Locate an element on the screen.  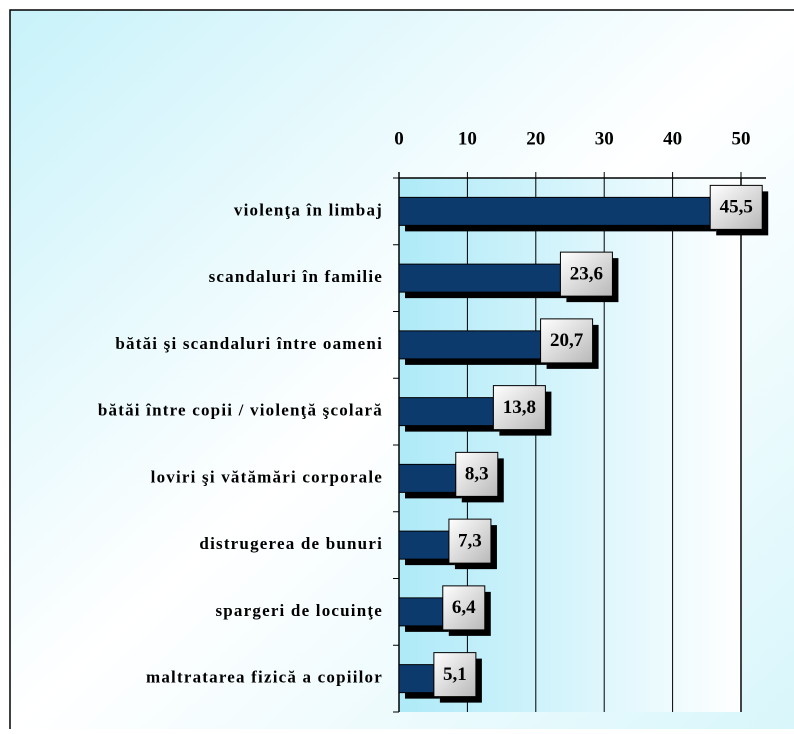
y-tick-label: distrugerea de bunuri is located at coordinates (291, 543).